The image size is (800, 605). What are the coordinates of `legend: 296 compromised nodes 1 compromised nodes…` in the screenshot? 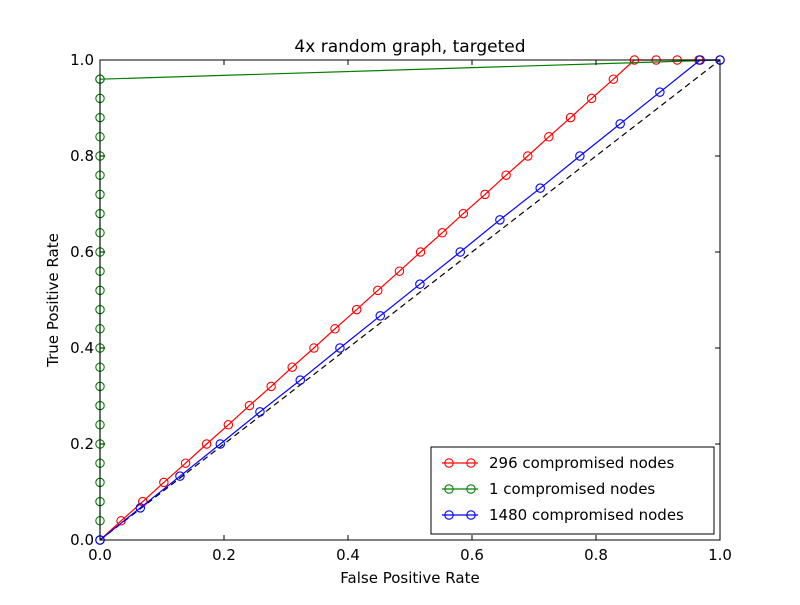 It's located at (572, 490).